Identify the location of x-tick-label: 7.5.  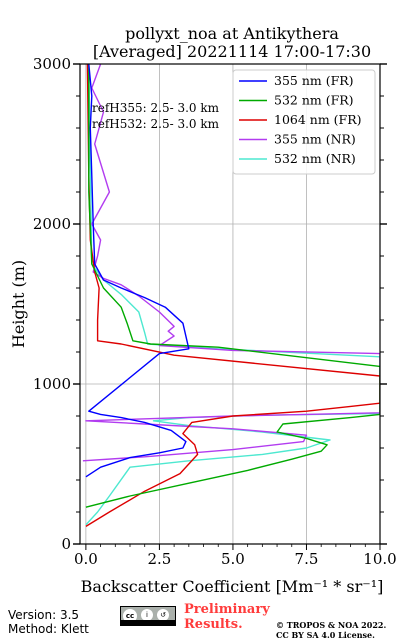
(307, 559).